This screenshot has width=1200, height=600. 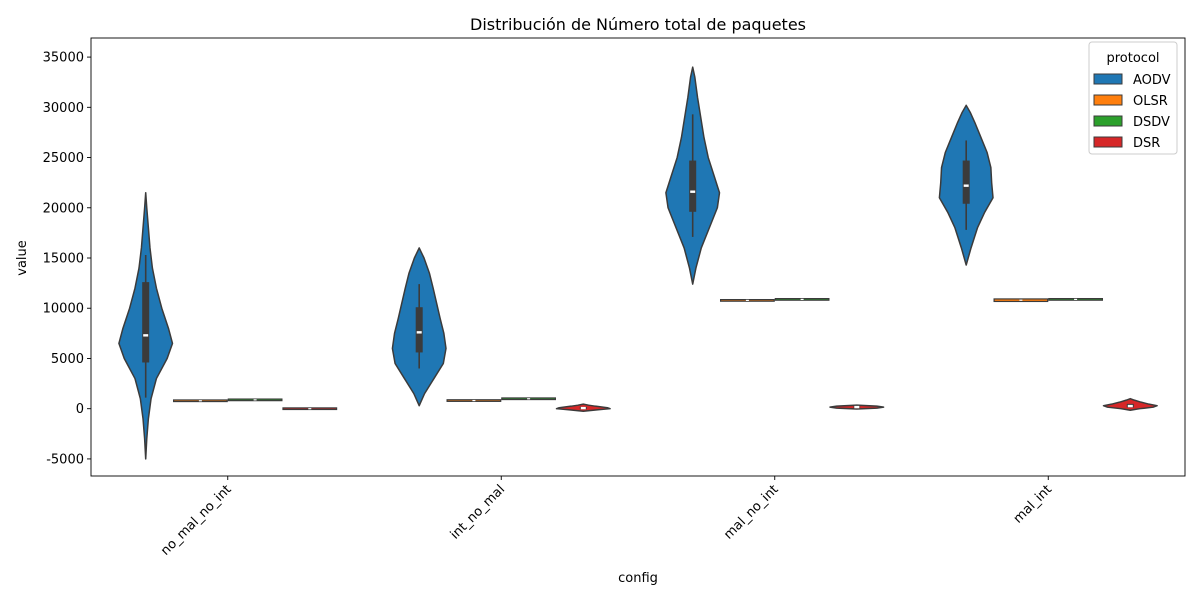 What do you see at coordinates (478, 512) in the screenshot?
I see `x-tick-label: int_no_mal` at bounding box center [478, 512].